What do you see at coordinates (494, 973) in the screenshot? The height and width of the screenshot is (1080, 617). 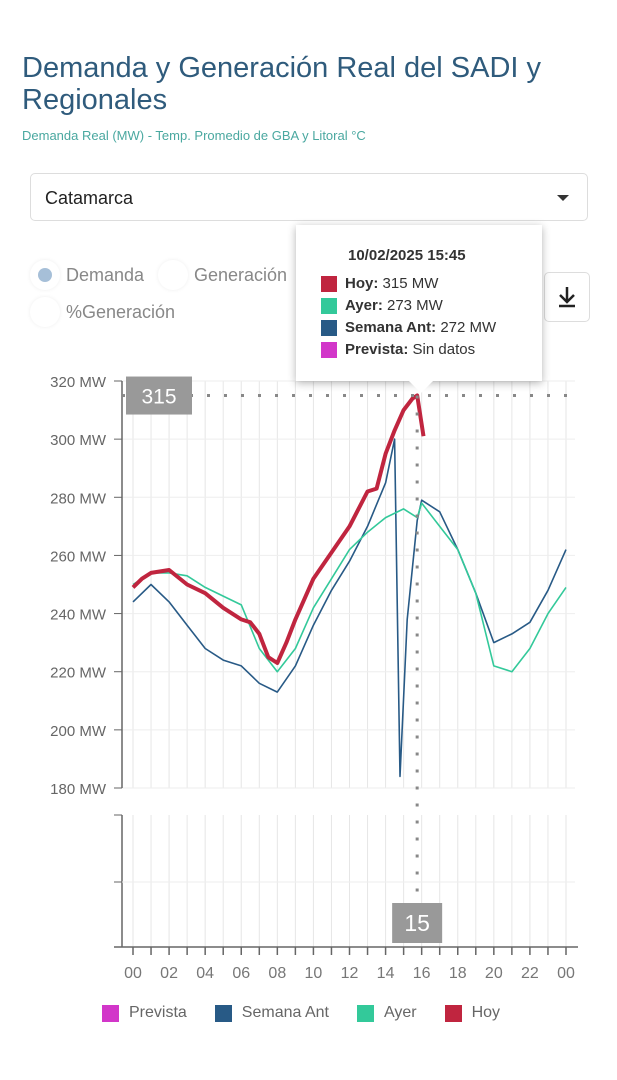 I see `x-tick-label: 20` at bounding box center [494, 973].